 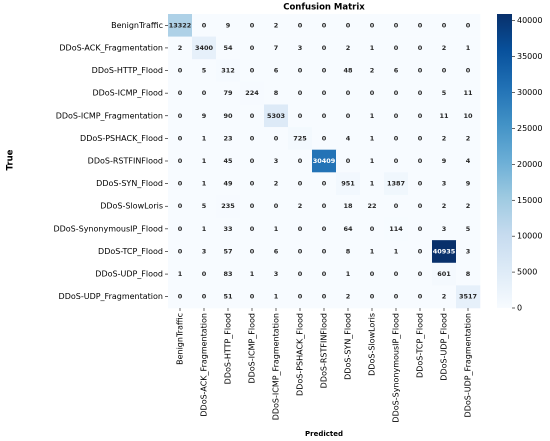 I want to click on cell-label: 54, so click(x=228, y=48).